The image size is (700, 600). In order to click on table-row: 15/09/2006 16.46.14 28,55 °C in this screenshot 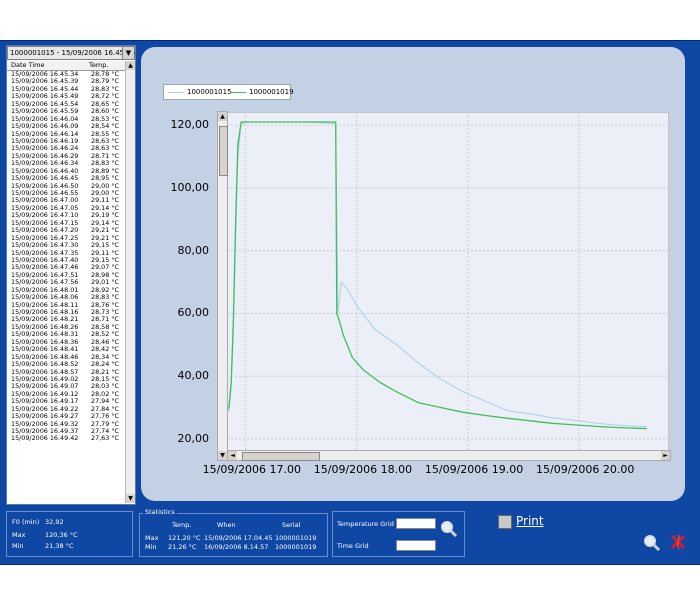, I will do `click(66, 133)`.